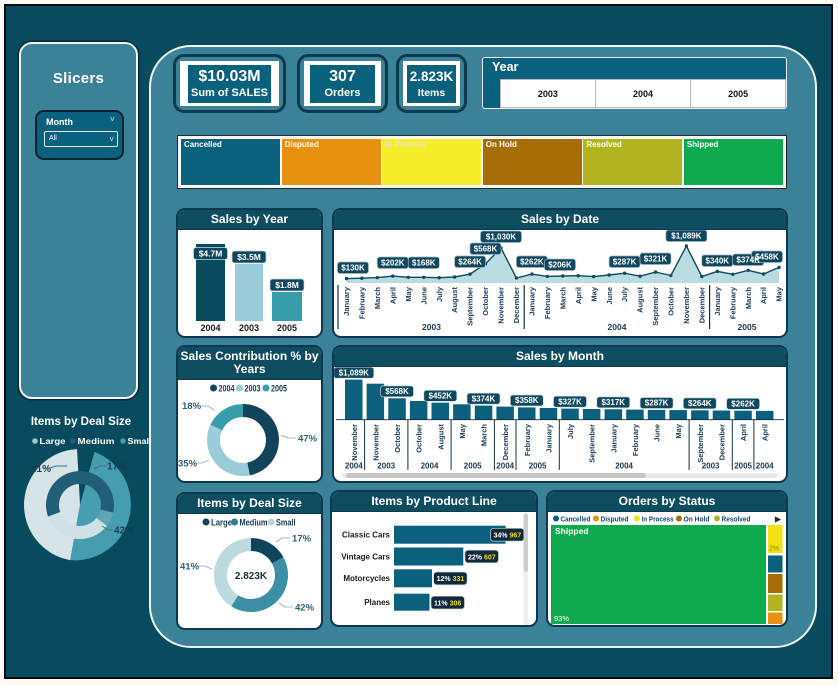 This screenshot has height=685, width=838. What do you see at coordinates (249, 257) in the screenshot?
I see `svg-text: $3.5M` at bounding box center [249, 257].